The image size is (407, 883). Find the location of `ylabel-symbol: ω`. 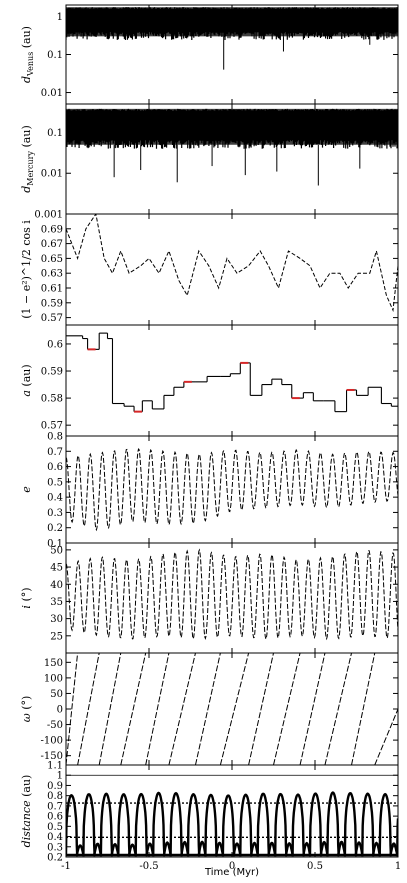

ylabel-symbol: ω is located at coordinates (26, 717).